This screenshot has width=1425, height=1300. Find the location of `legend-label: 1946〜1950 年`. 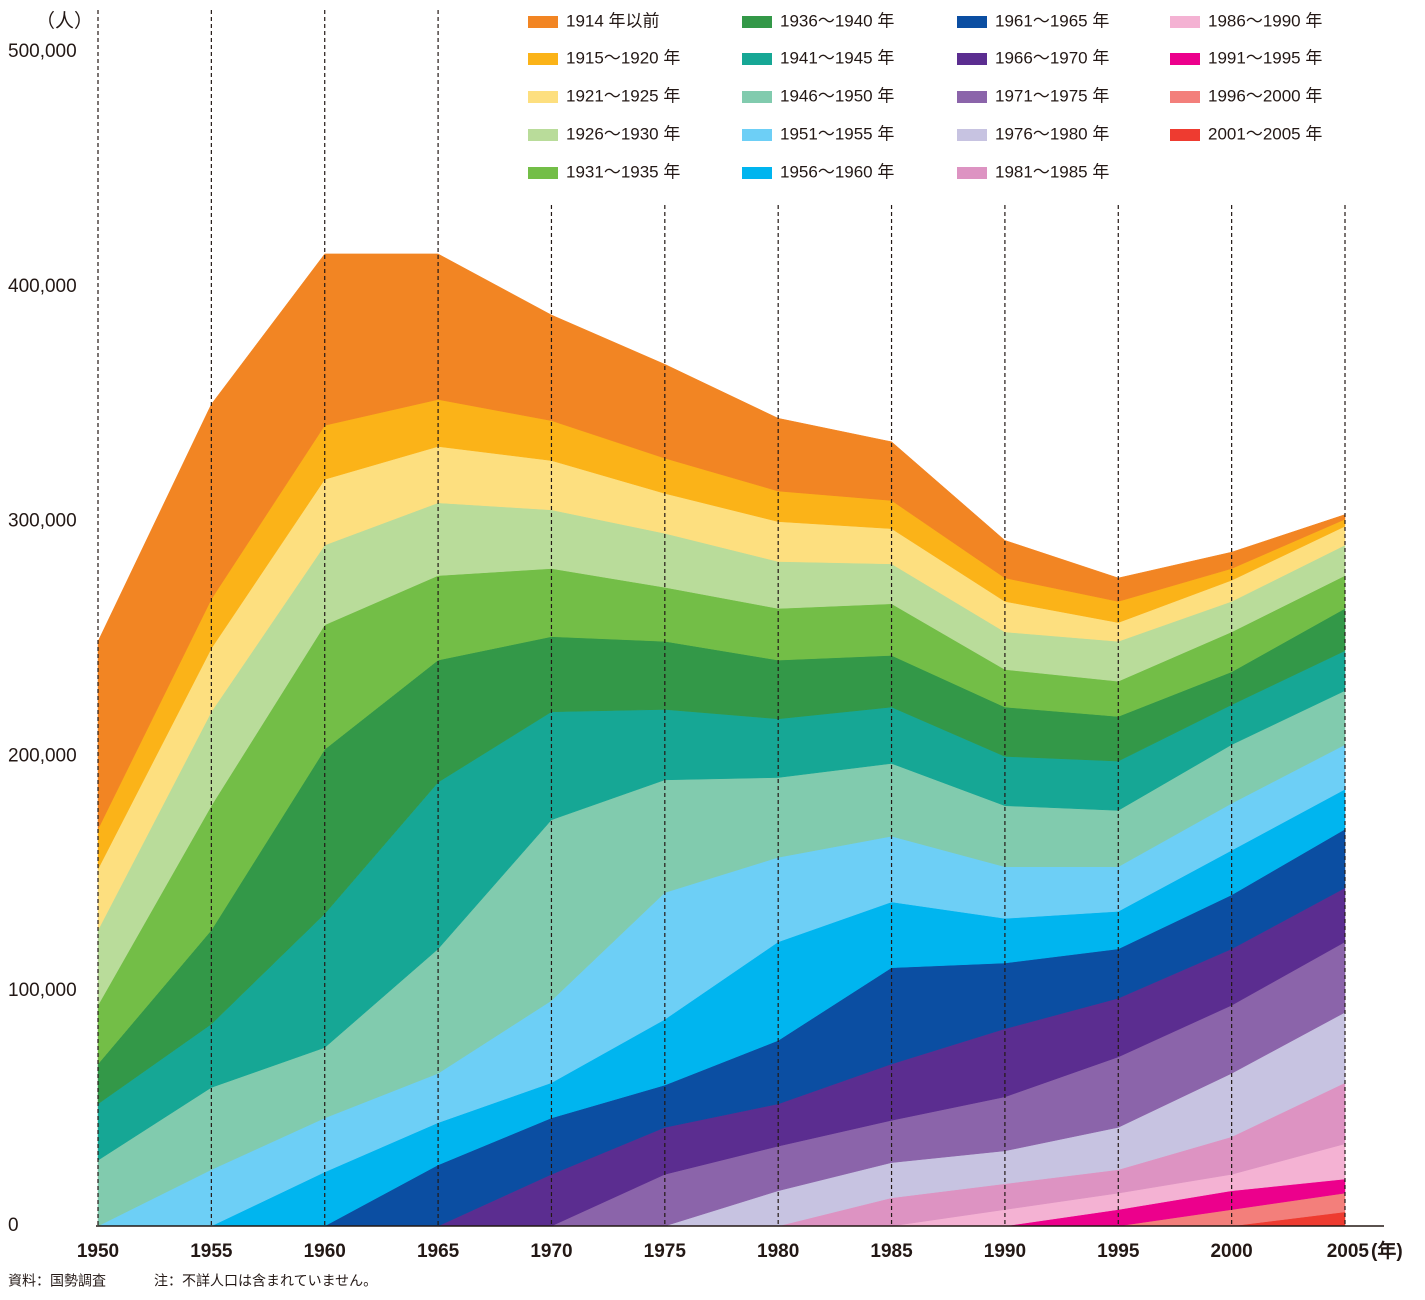

legend-label: 1946〜1950 年 is located at coordinates (837, 95).